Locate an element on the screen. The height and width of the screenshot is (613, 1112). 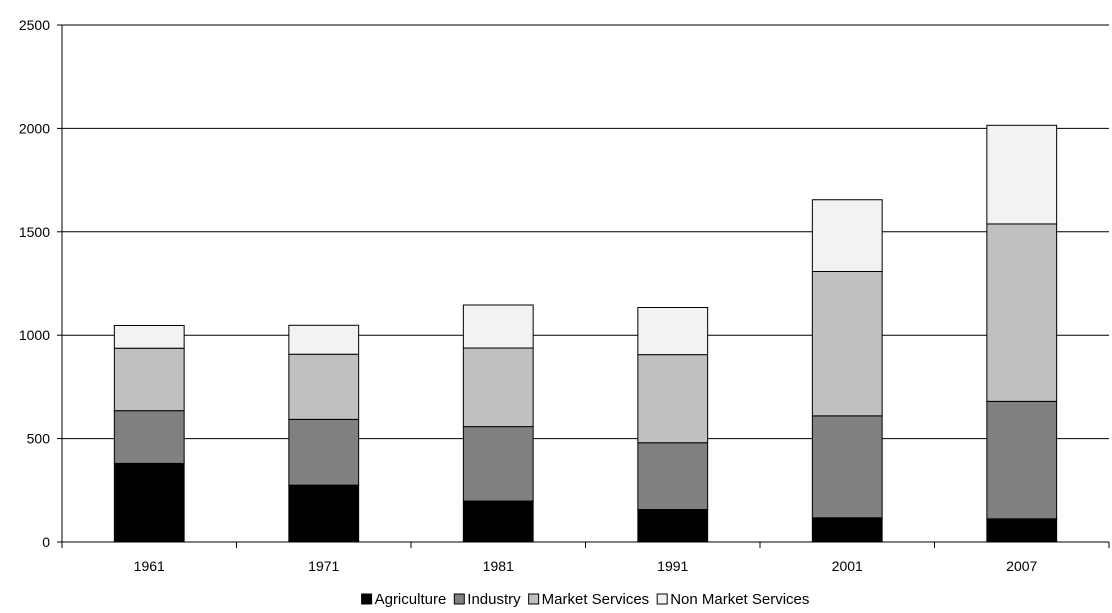
y-tick-label: 2000 is located at coordinates (34, 128).